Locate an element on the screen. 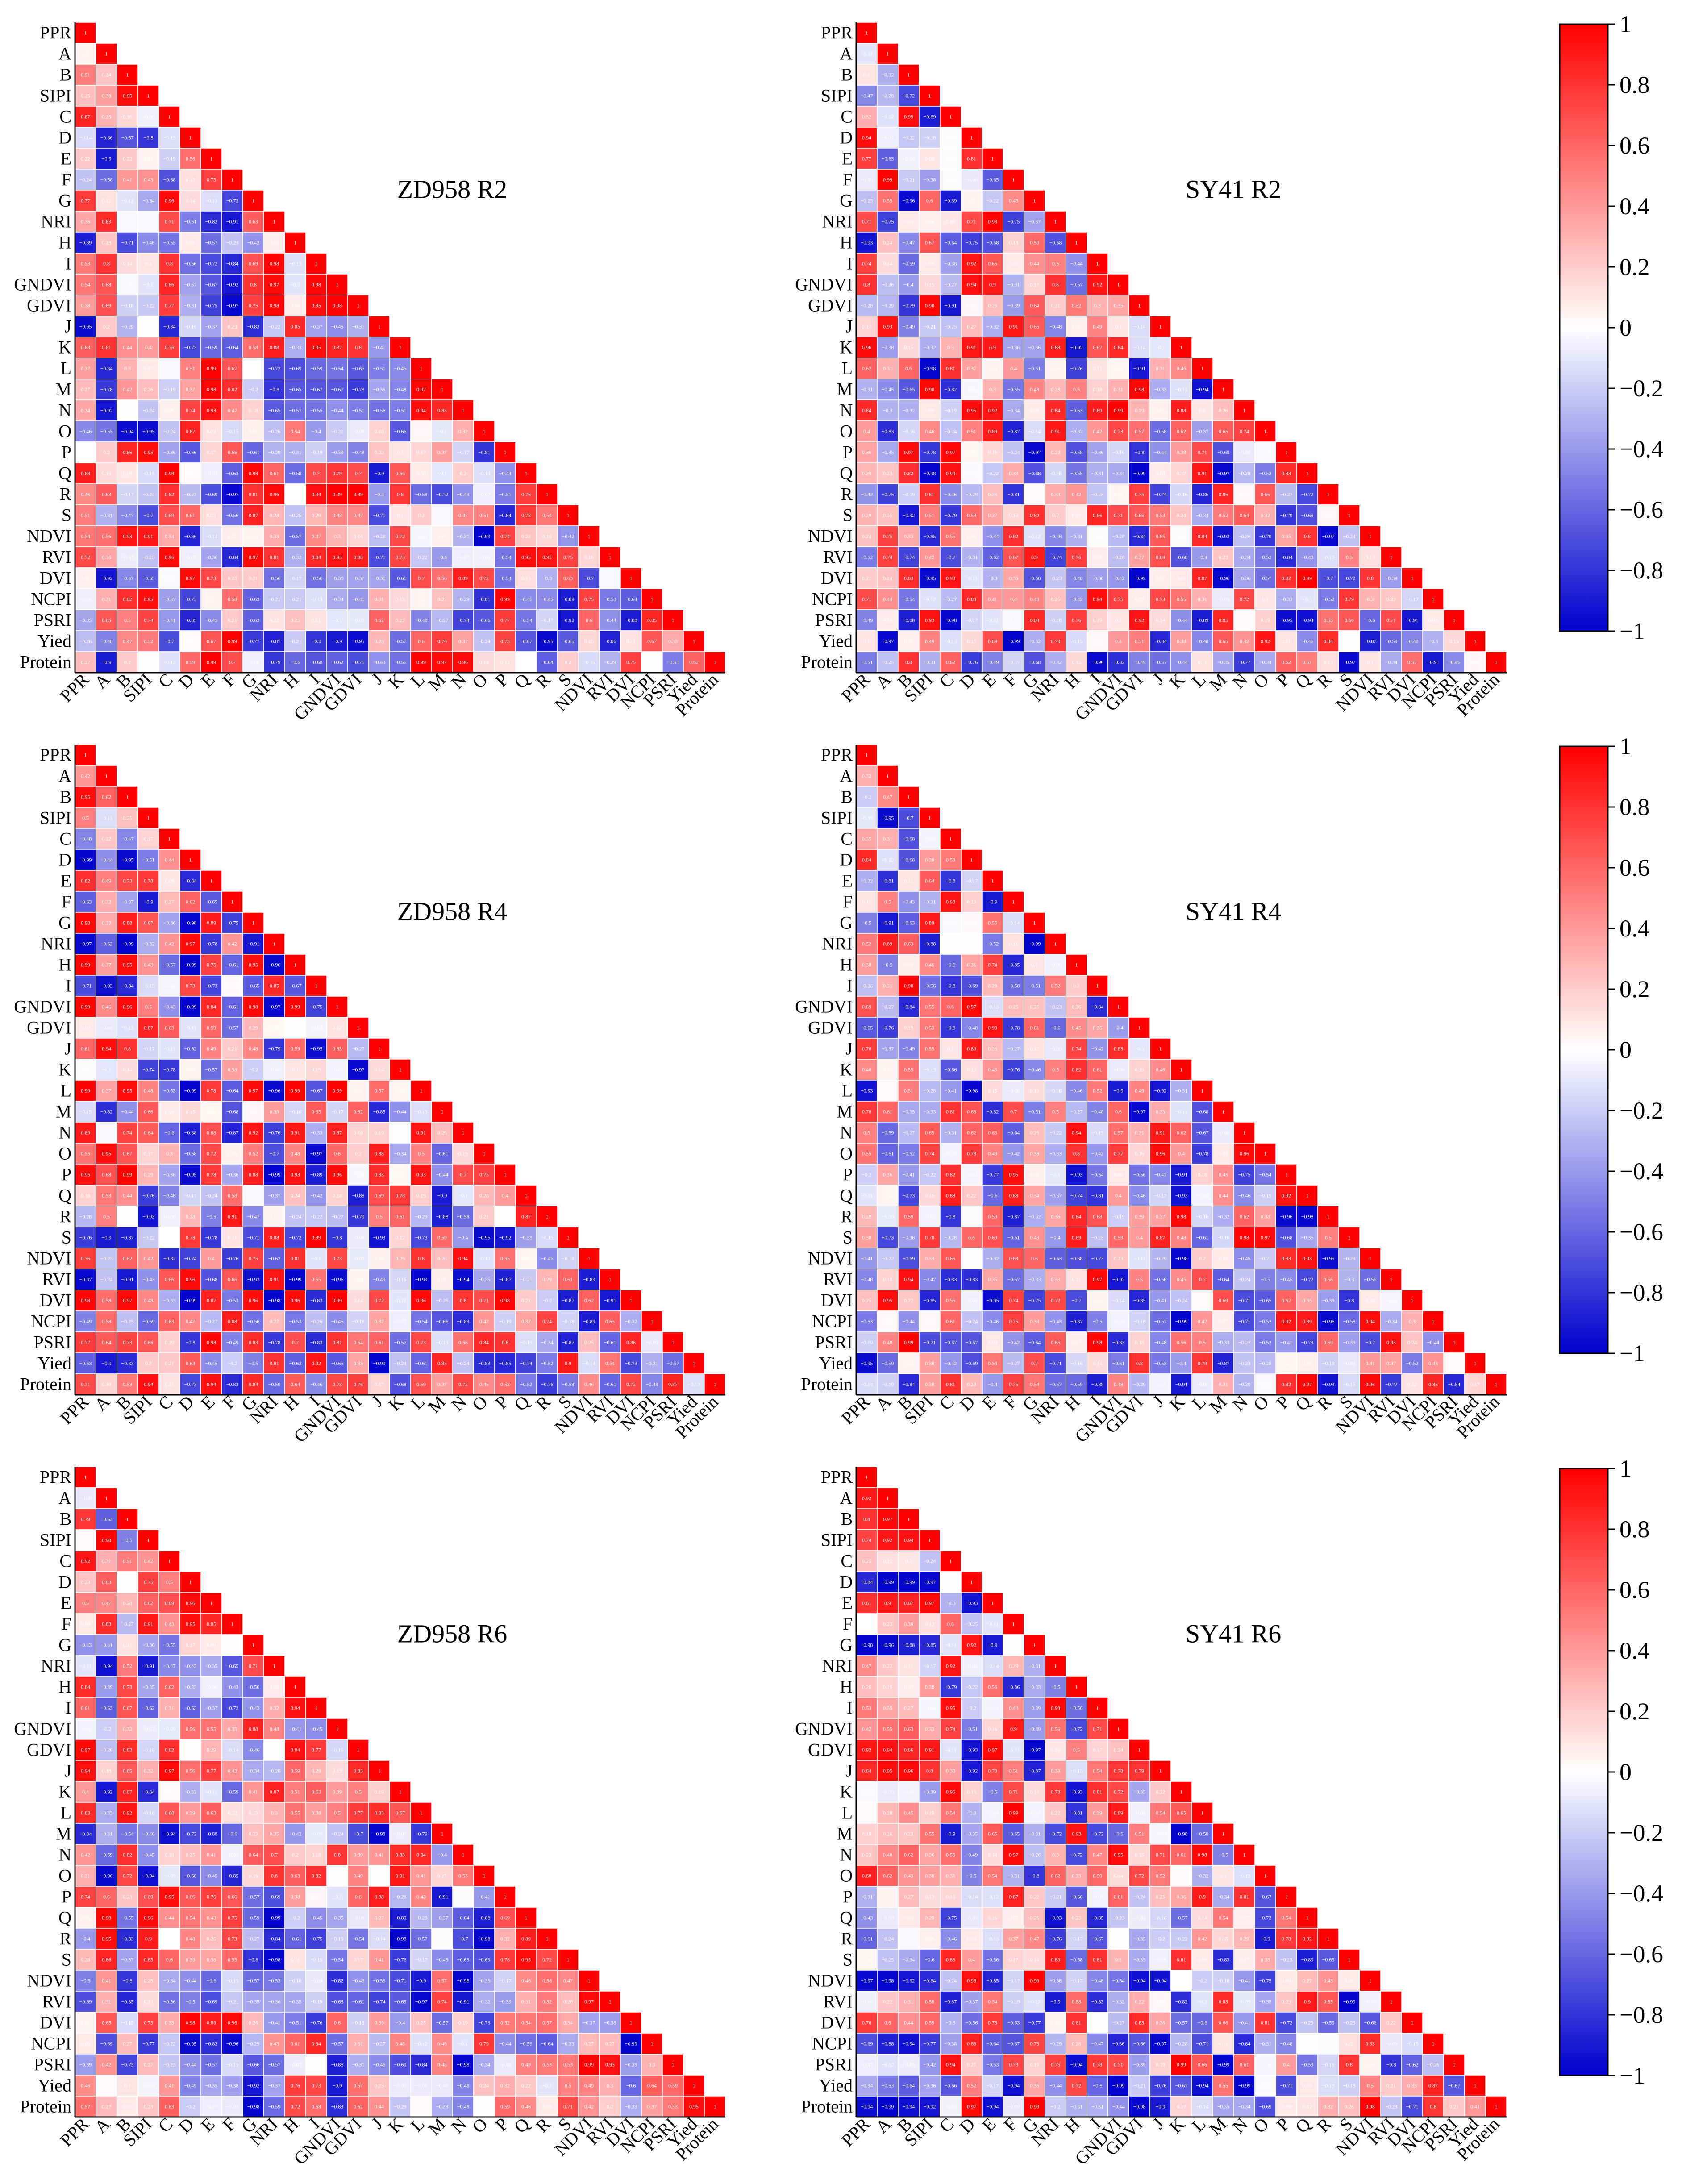  cell-value-label: −0.18 is located at coordinates (358, 2023).